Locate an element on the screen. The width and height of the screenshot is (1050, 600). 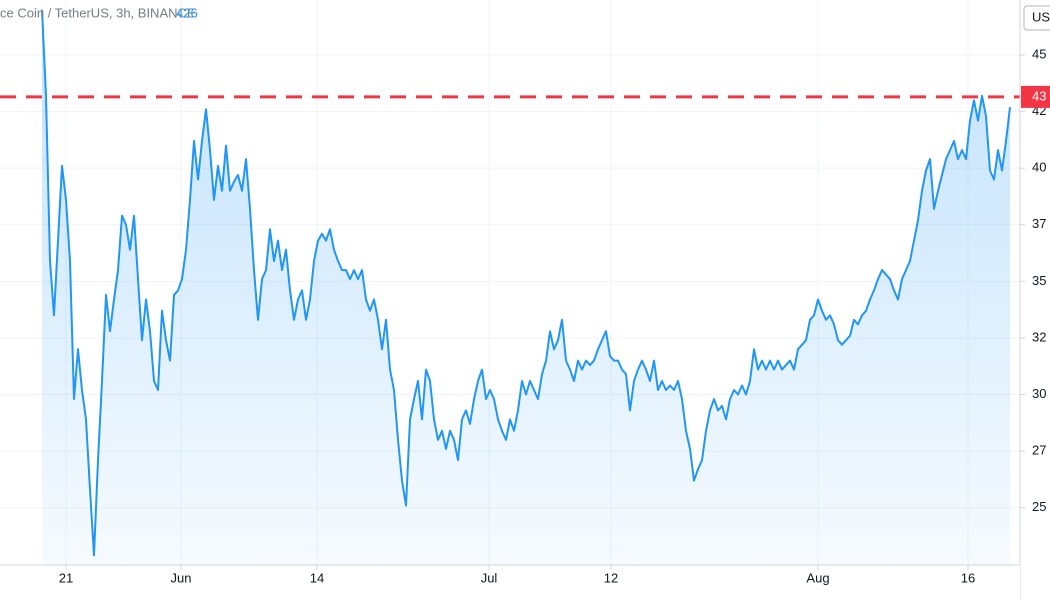
x-tick-label: Jun is located at coordinates (181, 577).